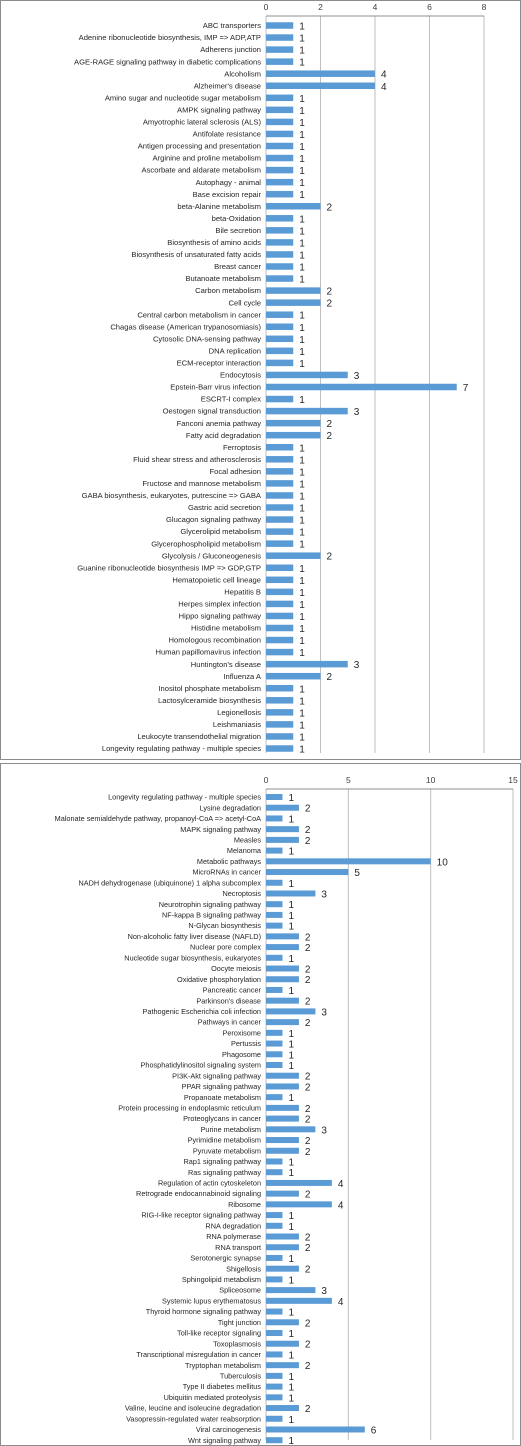 This screenshot has height=1446, width=521. Describe the element at coordinates (211, 1300) in the screenshot. I see `category-label: Systemic lupus erythematosus` at that location.